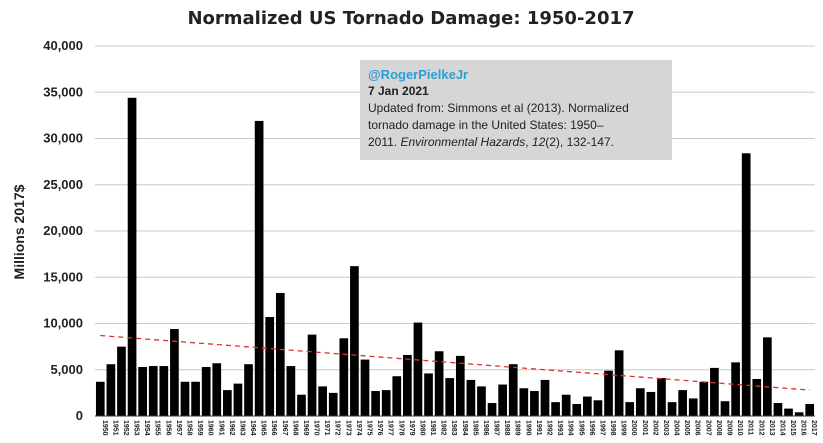  What do you see at coordinates (527, 428) in the screenshot?
I see `x-tick-label: 1990` at bounding box center [527, 428].